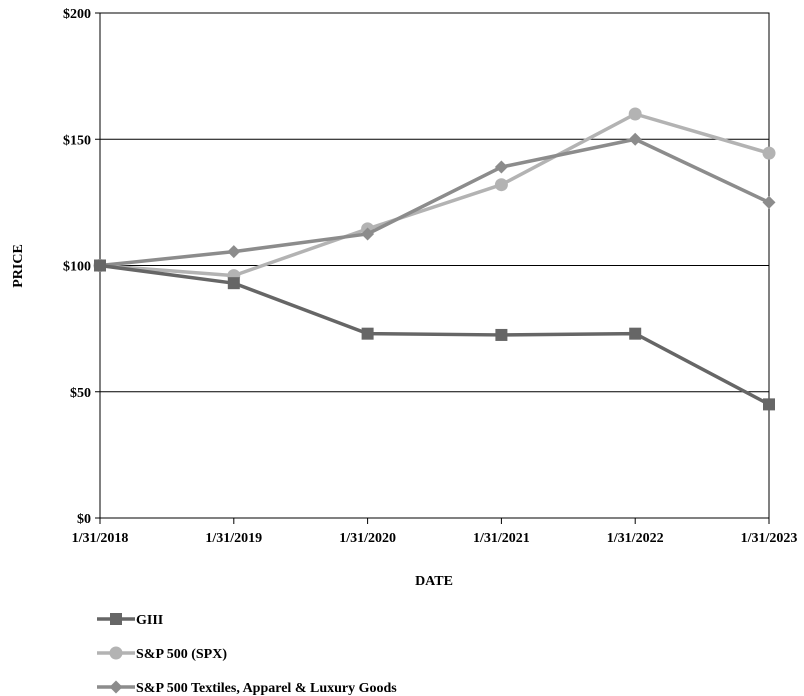 The width and height of the screenshot is (804, 696). Describe the element at coordinates (367, 538) in the screenshot. I see `x-tick-label: 1/31/2020` at that location.